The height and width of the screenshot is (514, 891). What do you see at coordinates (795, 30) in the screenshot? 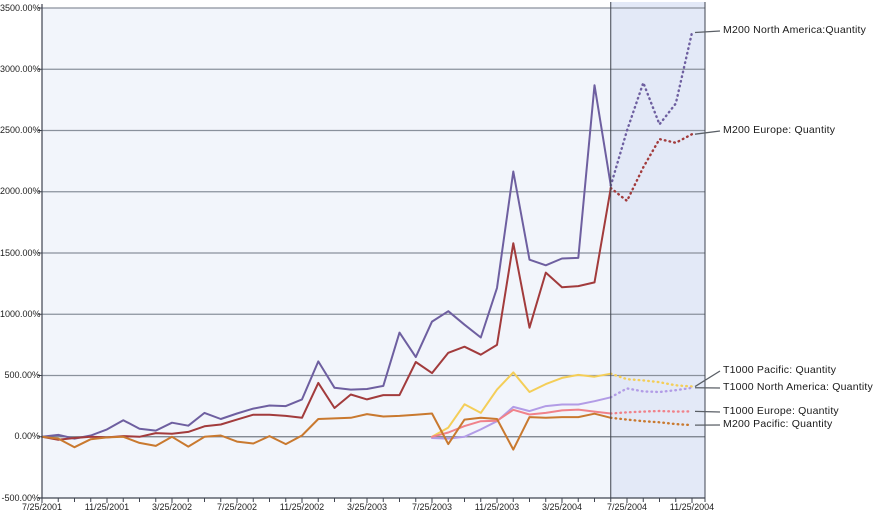
I see `series-label-0: M200 North America:Quantity` at bounding box center [795, 30].